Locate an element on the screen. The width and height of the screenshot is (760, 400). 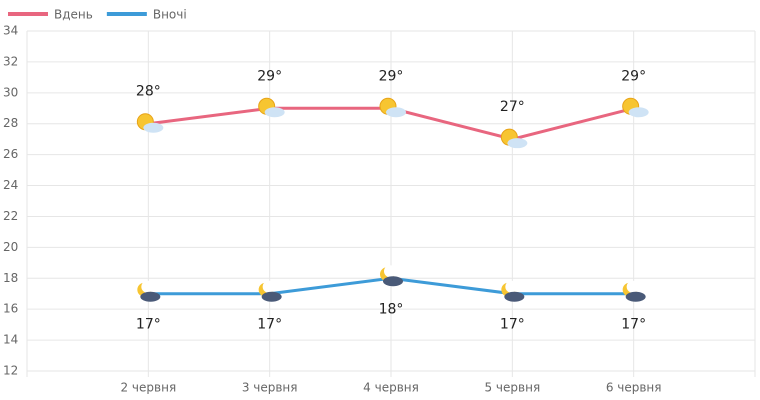
y-tick-label: 18 is located at coordinates (10, 278).